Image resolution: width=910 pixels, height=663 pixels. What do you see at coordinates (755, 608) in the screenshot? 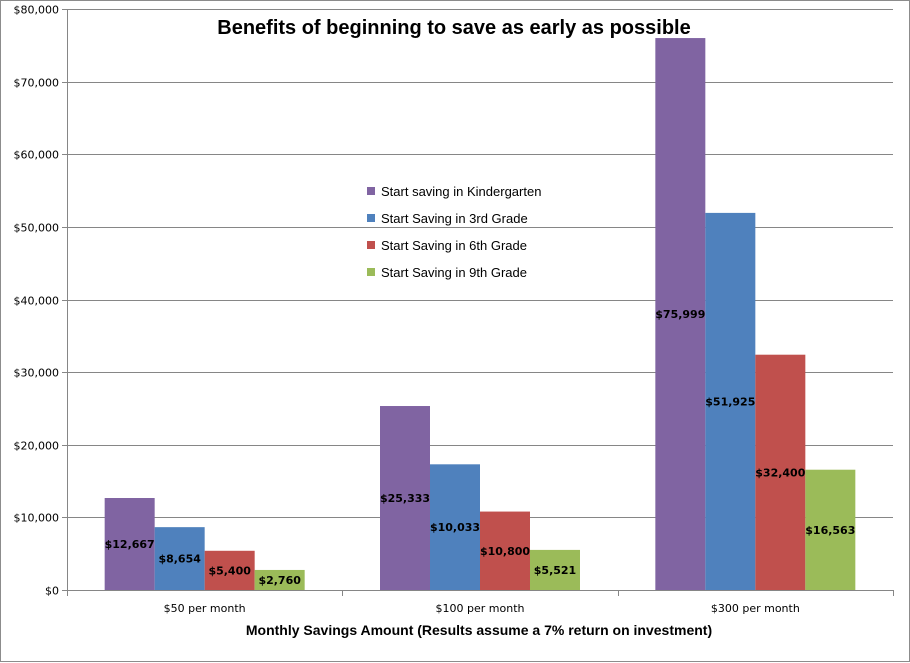
I see `x-tick-label: $300 per month` at bounding box center [755, 608].